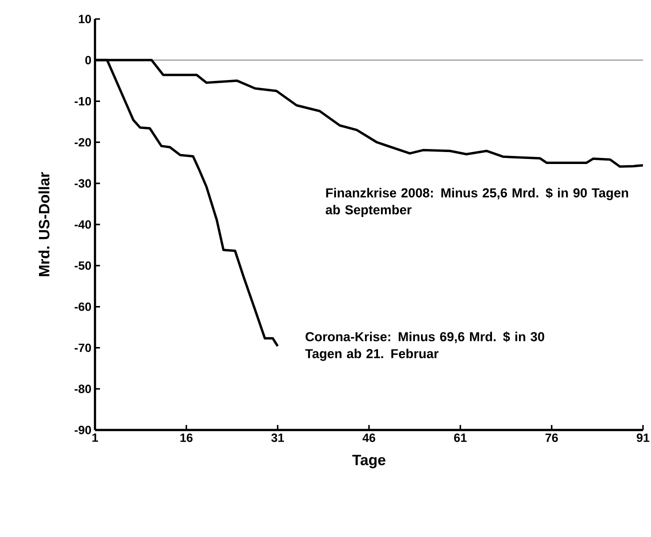 The height and width of the screenshot is (537, 651). What do you see at coordinates (82, 101) in the screenshot?
I see `y-tick-label: -10` at bounding box center [82, 101].